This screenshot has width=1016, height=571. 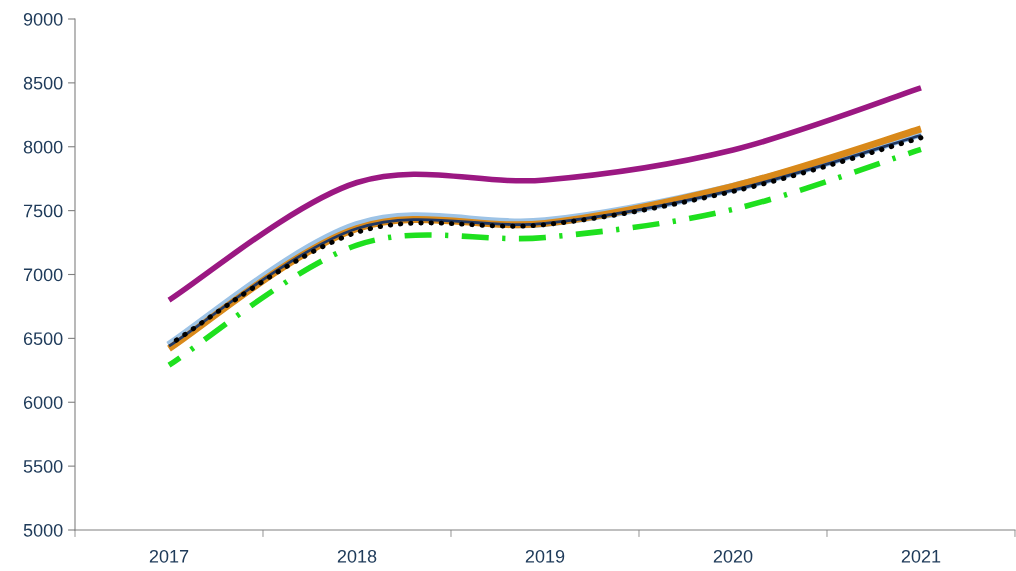 What do you see at coordinates (43, 211) in the screenshot?
I see `y-tick-label: 7500` at bounding box center [43, 211].